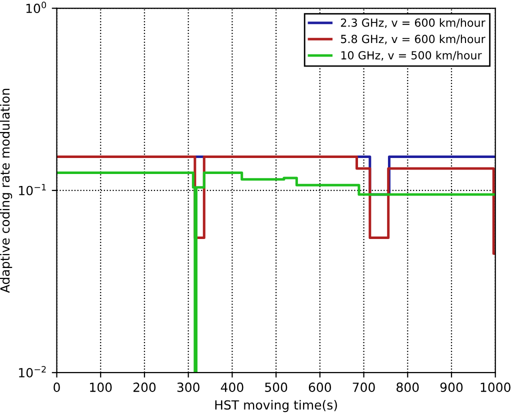  Describe the element at coordinates (495, 387) in the screenshot. I see `x-tick-label: 1000` at that location.